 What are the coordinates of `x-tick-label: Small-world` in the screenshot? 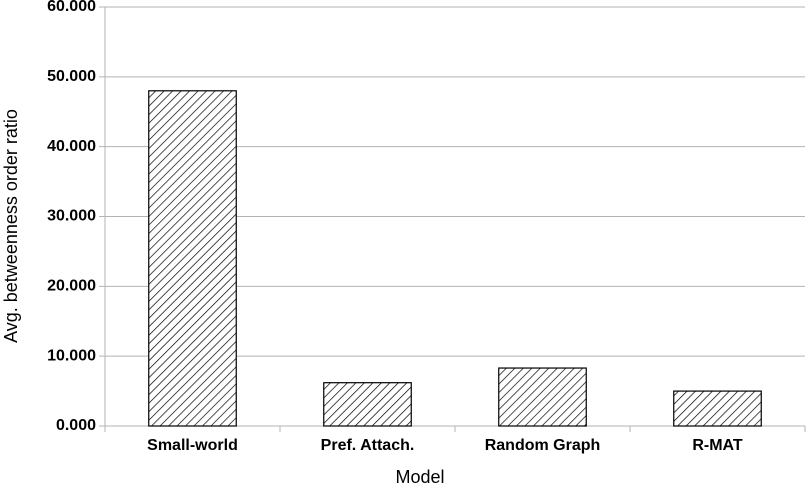 It's located at (192, 445).